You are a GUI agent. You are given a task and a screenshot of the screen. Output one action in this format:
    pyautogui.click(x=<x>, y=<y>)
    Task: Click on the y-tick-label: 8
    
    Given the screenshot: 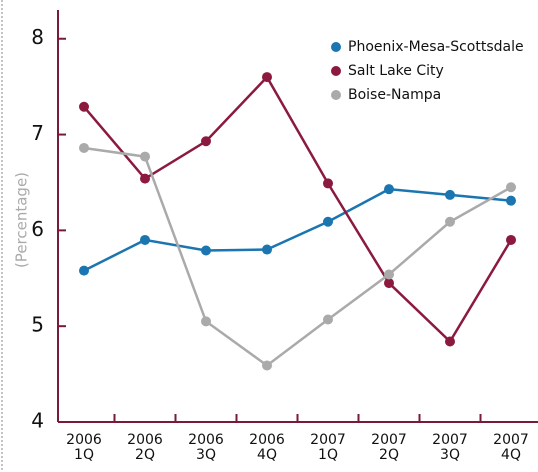 What is the action you would take?
    pyautogui.click(x=37, y=37)
    